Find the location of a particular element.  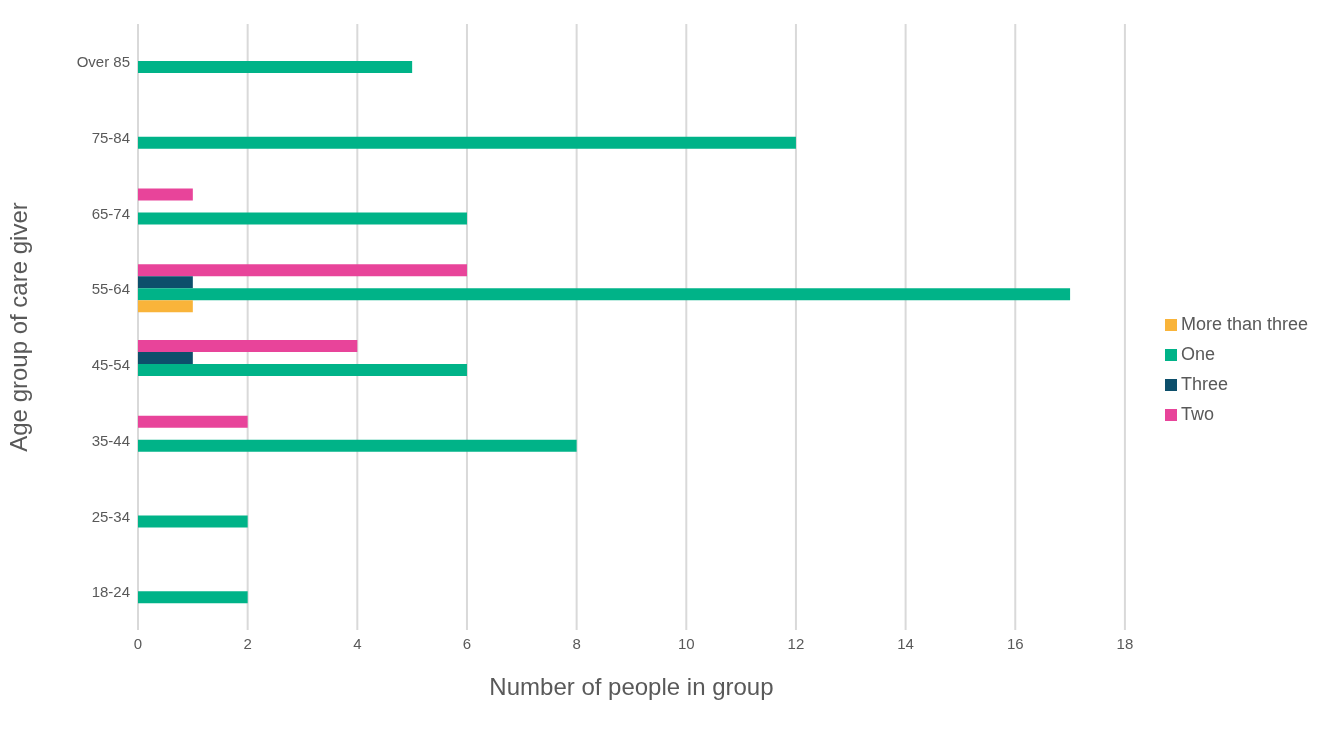

x-tick-label: 10 is located at coordinates (686, 643).